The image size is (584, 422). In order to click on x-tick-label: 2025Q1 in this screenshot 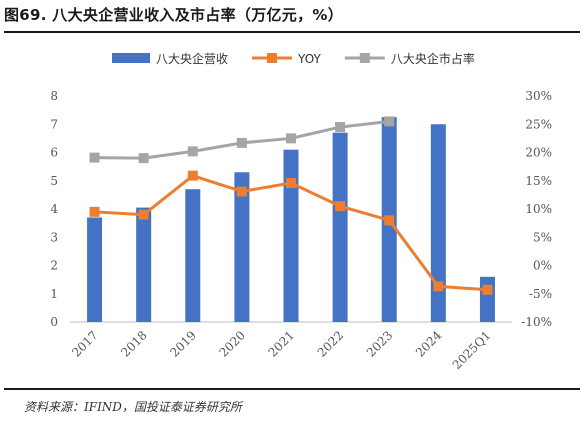, I will do `click(472, 350)`.